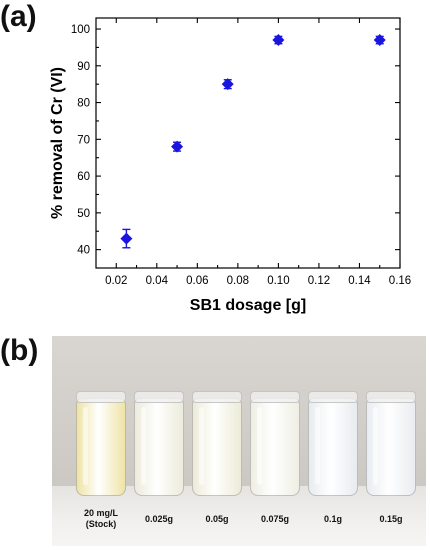 Image resolution: width=430 pixels, height=550 pixels. Describe the element at coordinates (18, 16) in the screenshot. I see `panel-a-label: (a)` at that location.